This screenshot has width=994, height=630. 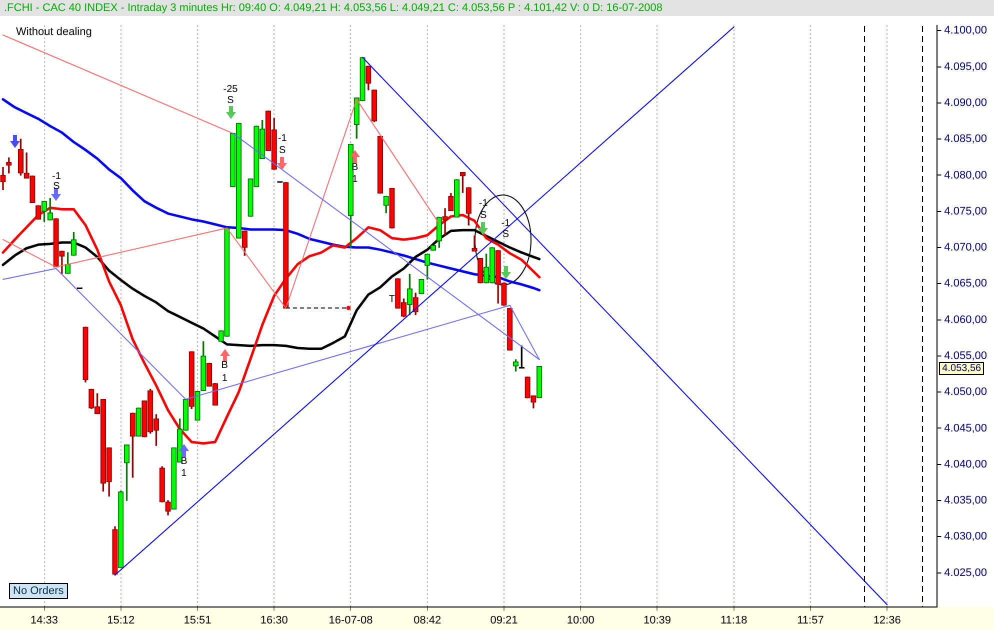 What do you see at coordinates (54, 32) in the screenshot?
I see `chart-subtitle: Without dealing` at bounding box center [54, 32].